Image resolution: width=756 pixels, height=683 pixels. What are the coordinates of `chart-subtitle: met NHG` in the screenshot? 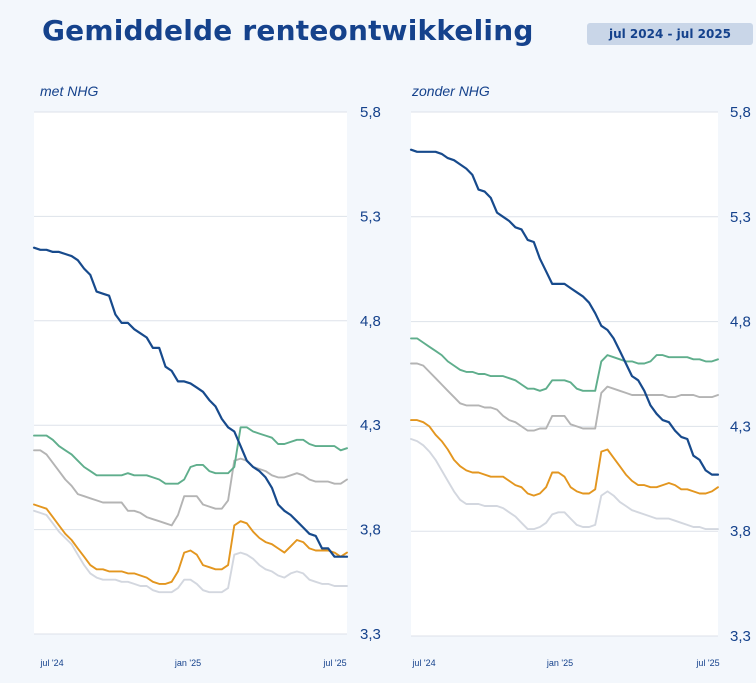 It's located at (69, 91).